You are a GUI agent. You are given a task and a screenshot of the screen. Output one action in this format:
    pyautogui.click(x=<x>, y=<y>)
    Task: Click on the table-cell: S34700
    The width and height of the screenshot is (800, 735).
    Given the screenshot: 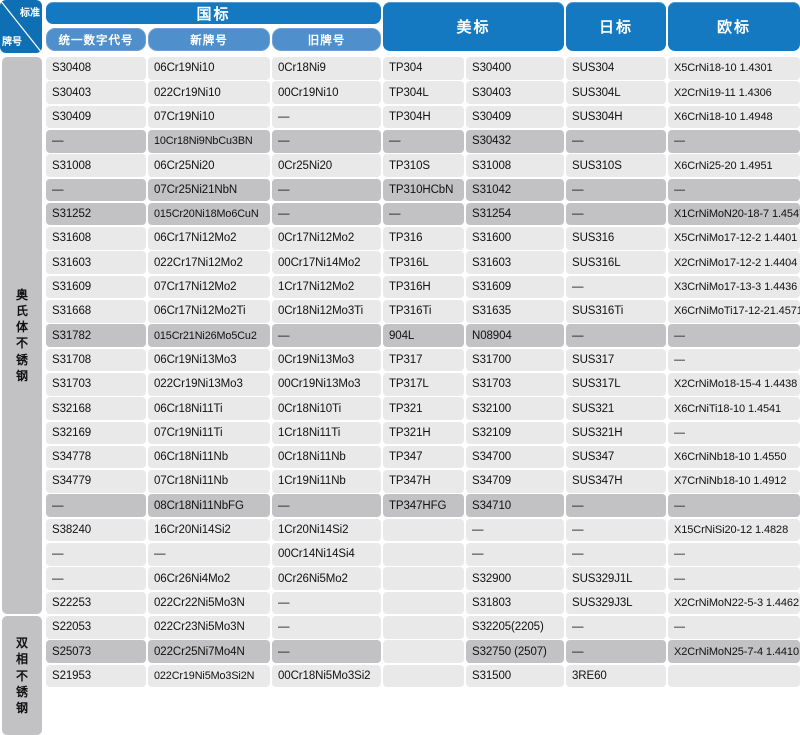 What is the action you would take?
    pyautogui.click(x=515, y=457)
    